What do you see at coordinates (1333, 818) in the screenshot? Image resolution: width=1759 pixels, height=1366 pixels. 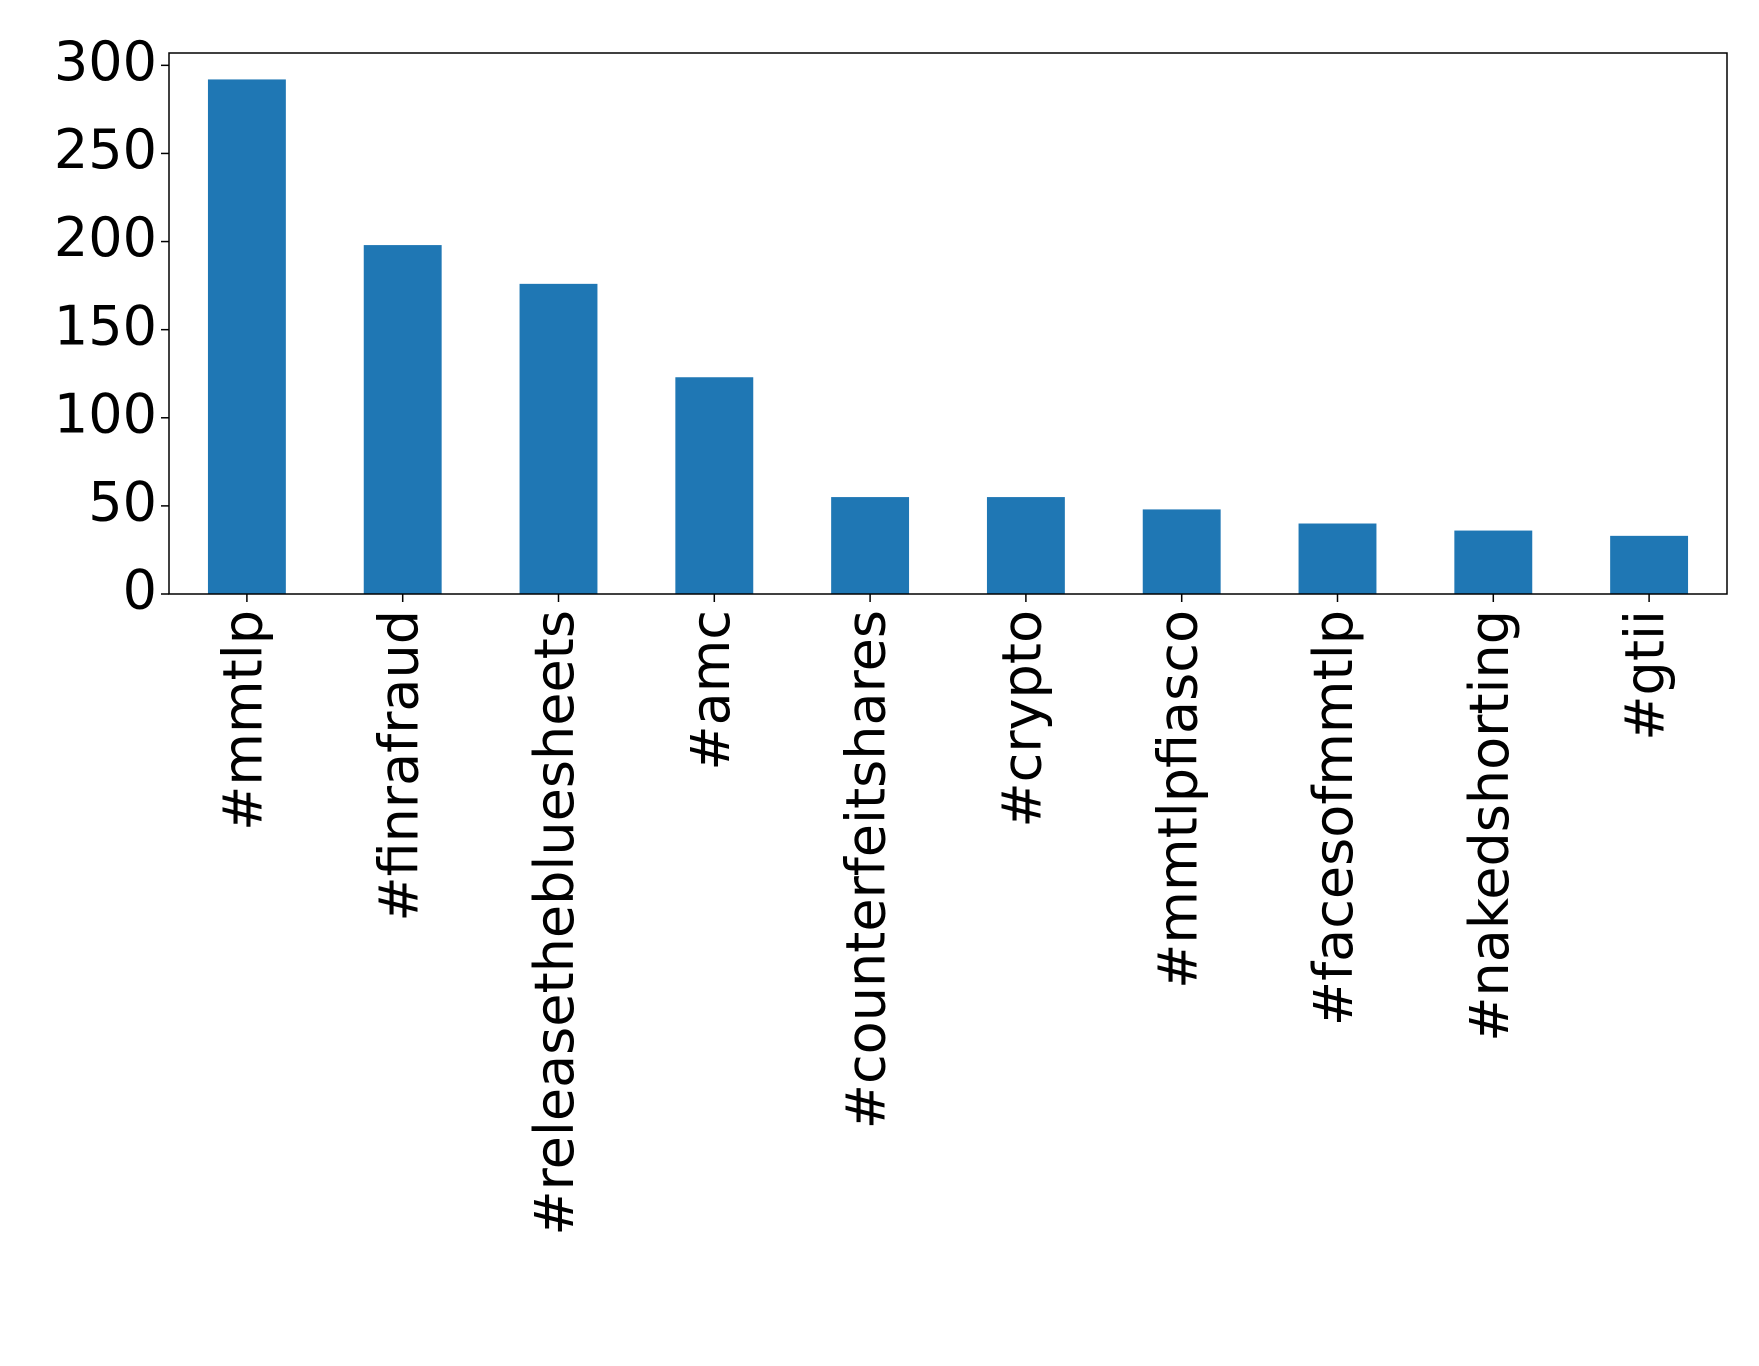 I see `x-tick-label: #facesofmmtlp` at bounding box center [1333, 818].